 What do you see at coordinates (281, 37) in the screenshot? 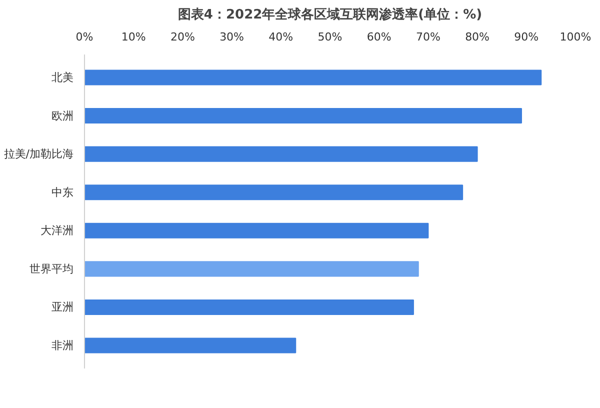
I see `x-tick-label: 40%` at bounding box center [281, 37].